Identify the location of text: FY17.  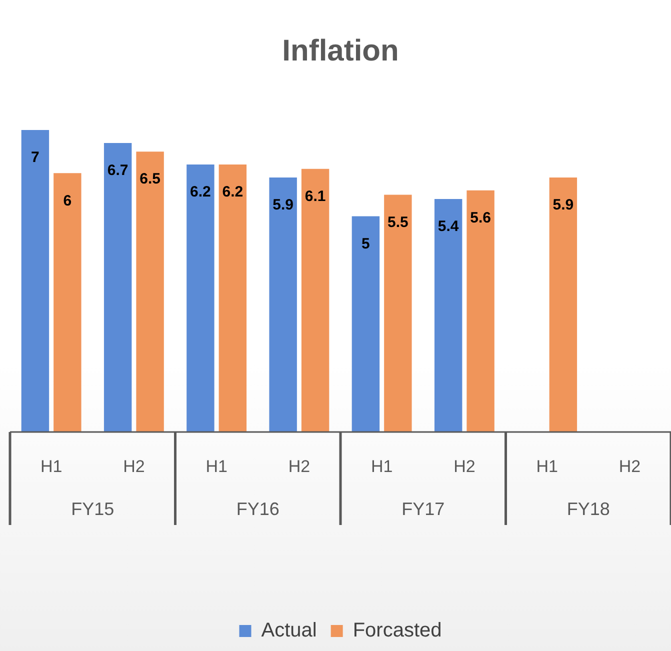
(423, 508).